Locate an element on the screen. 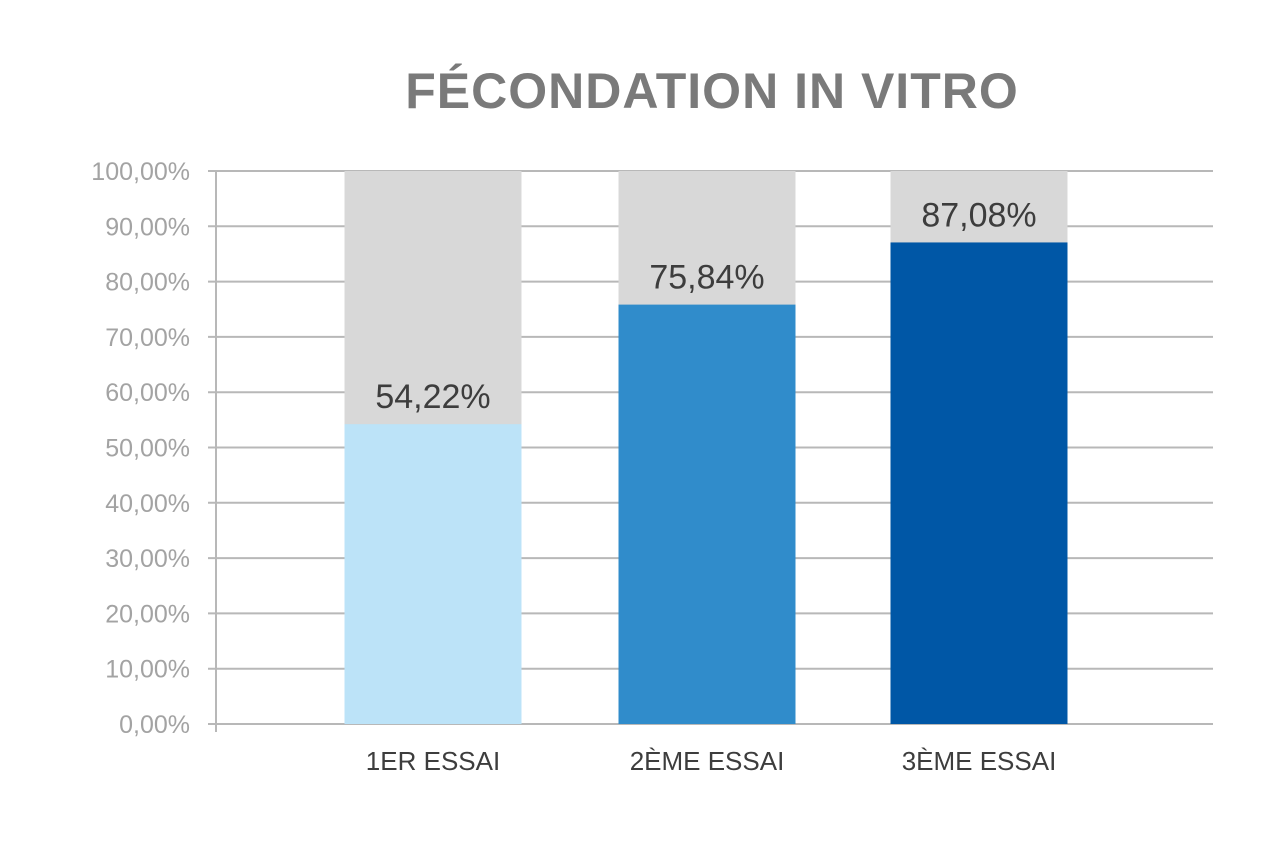 The image size is (1280, 843). y-tick-label: 90,00% is located at coordinates (147, 227).